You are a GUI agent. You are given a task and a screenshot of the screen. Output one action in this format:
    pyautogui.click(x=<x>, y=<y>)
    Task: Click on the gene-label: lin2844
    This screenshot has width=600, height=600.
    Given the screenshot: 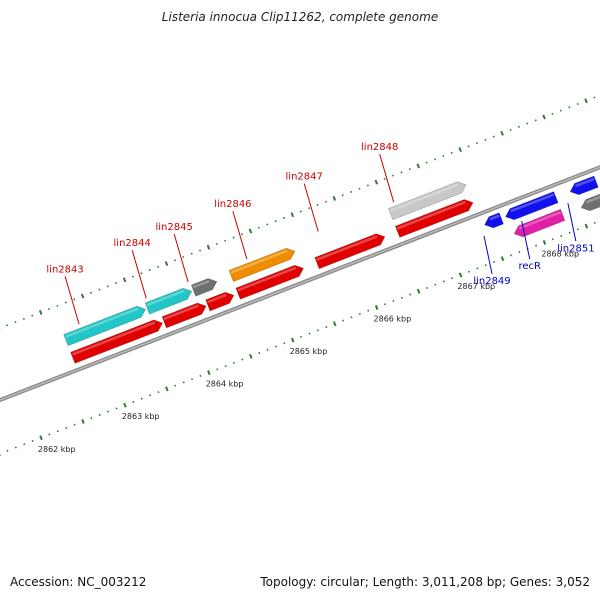 What is the action you would take?
    pyautogui.click(x=132, y=243)
    